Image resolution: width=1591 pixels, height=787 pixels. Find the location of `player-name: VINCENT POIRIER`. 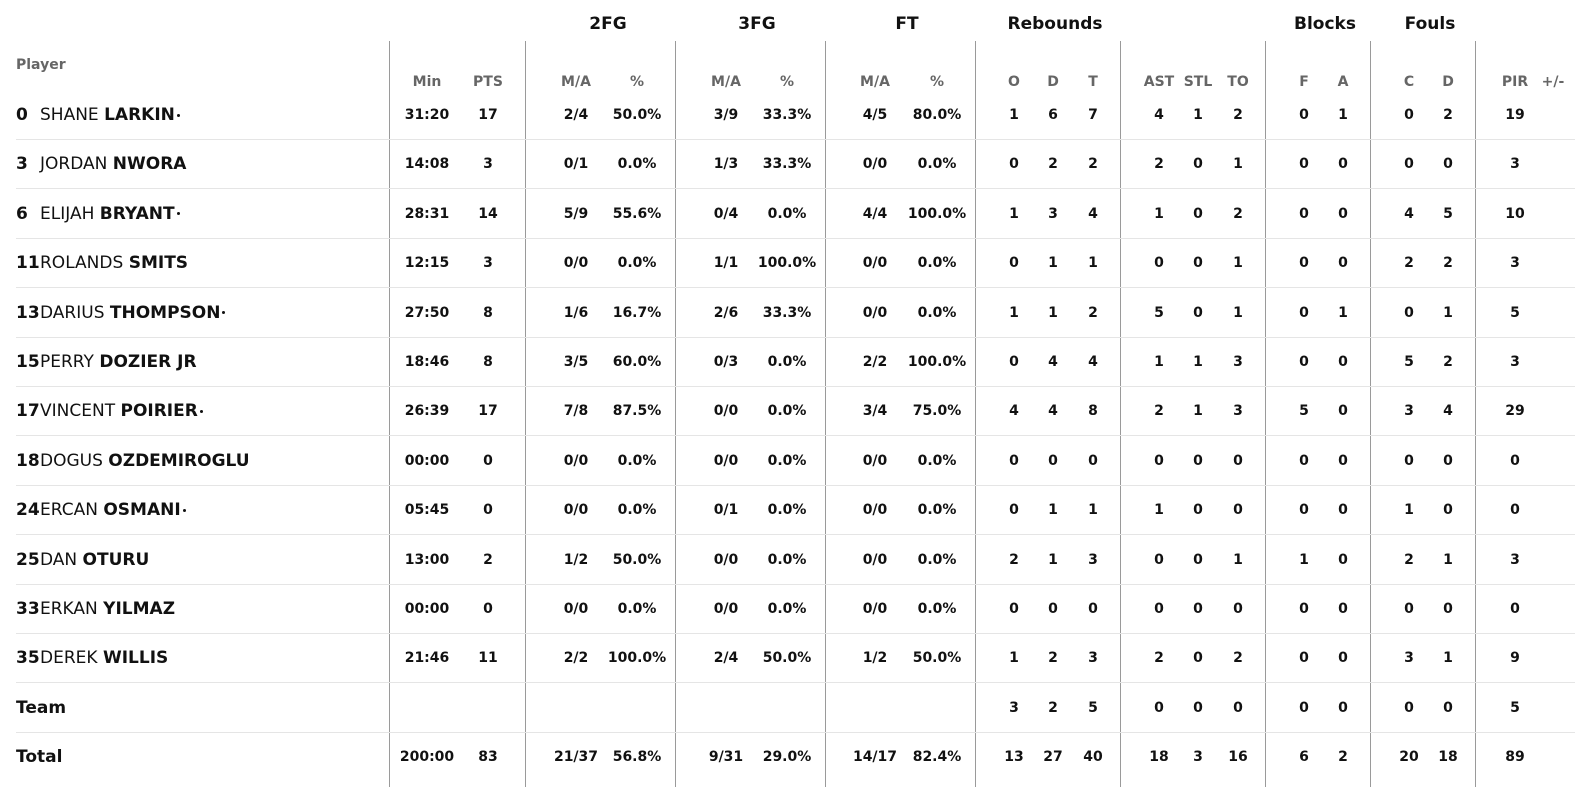

player-name: VINCENT POIRIER is located at coordinates (121, 411).